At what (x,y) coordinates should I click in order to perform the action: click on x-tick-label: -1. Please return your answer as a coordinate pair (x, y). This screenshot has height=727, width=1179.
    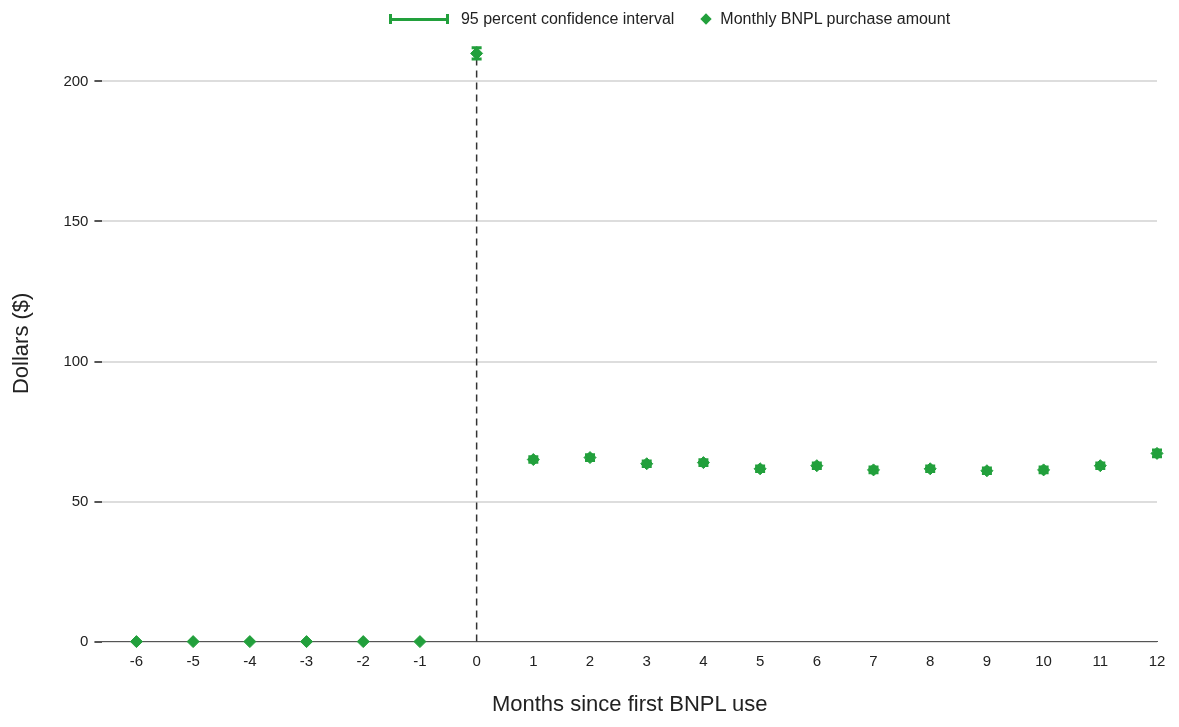
    Looking at the image, I should click on (420, 660).